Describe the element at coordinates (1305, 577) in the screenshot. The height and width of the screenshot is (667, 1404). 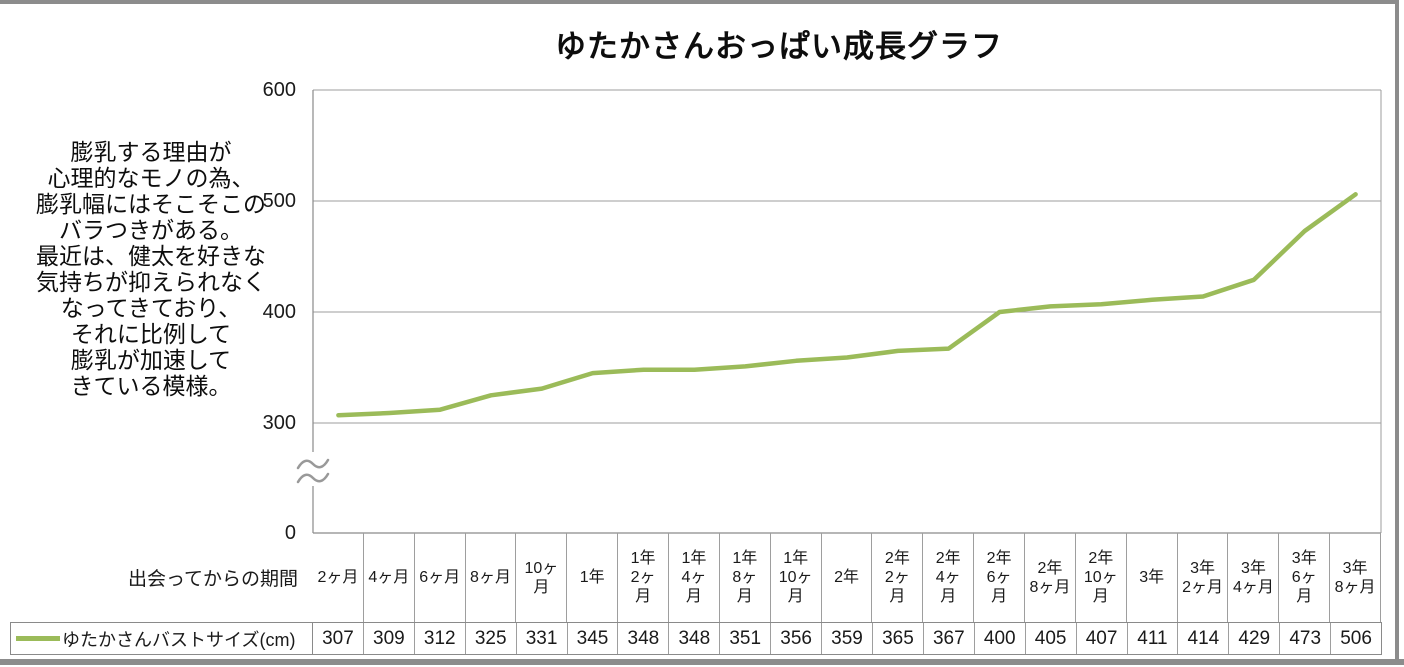
I see `category-cell: 3年 6ヶ 月` at that location.